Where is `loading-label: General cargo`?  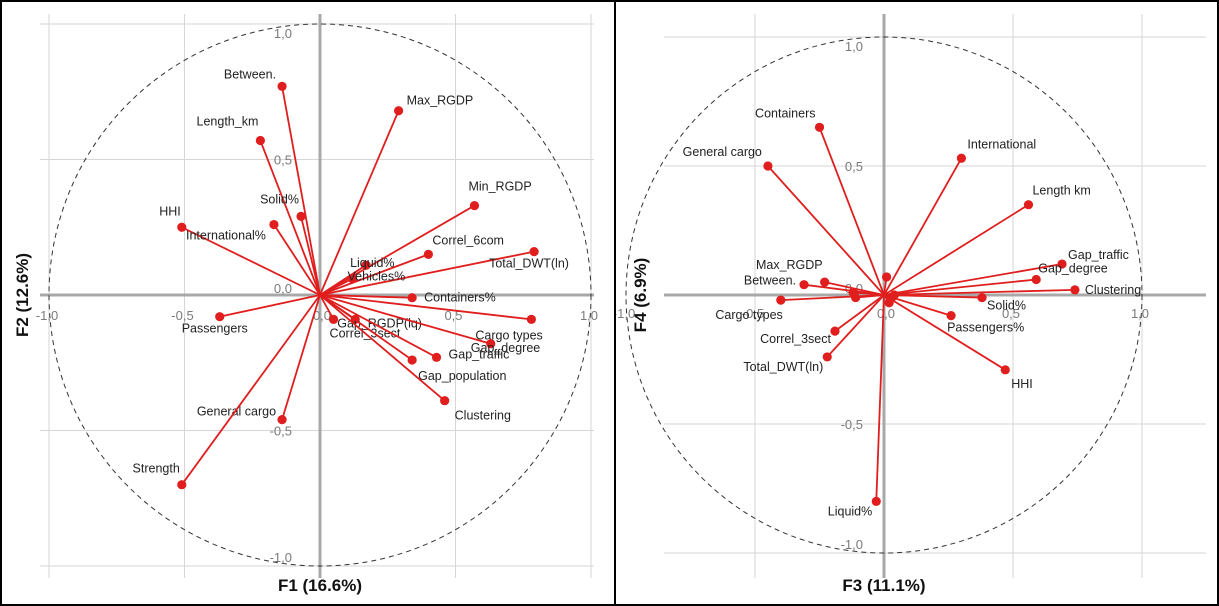
loading-label: General cargo is located at coordinates (236, 412).